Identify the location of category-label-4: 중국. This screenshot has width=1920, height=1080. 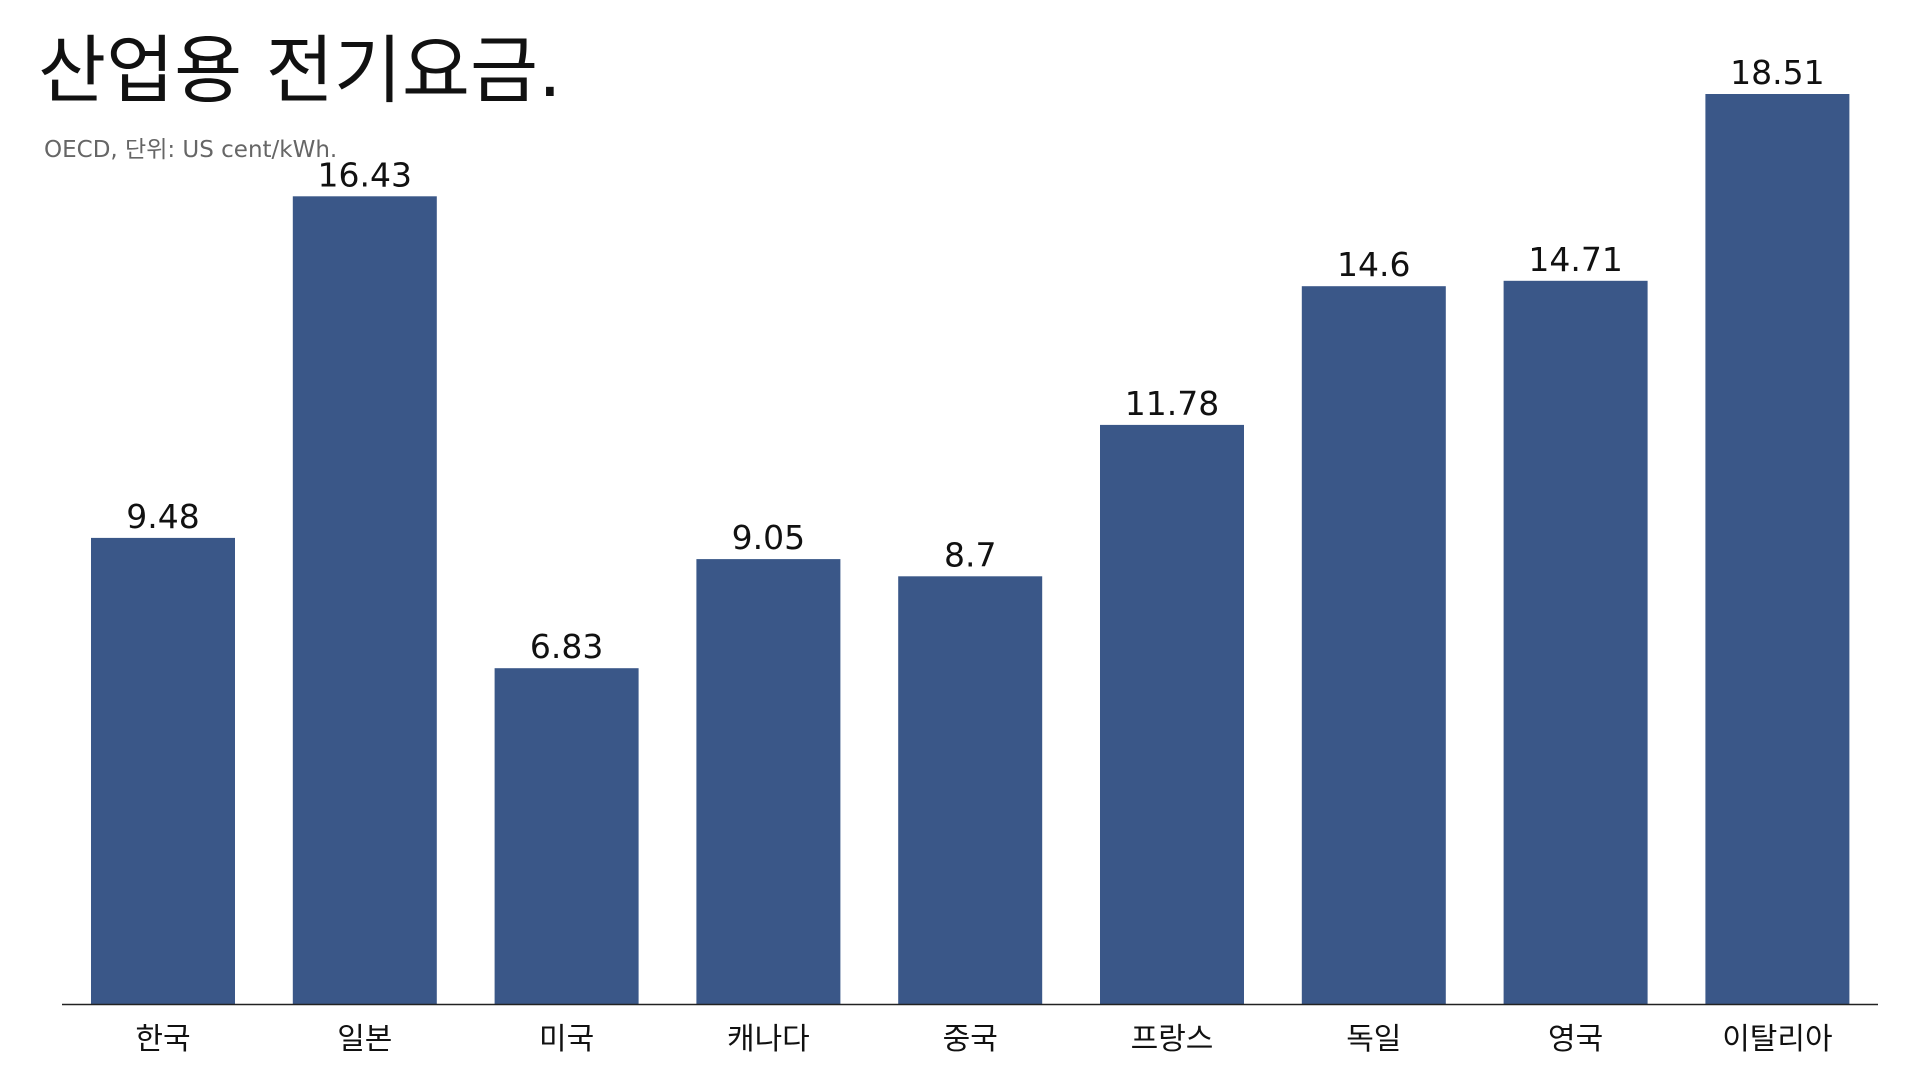
(970, 1039).